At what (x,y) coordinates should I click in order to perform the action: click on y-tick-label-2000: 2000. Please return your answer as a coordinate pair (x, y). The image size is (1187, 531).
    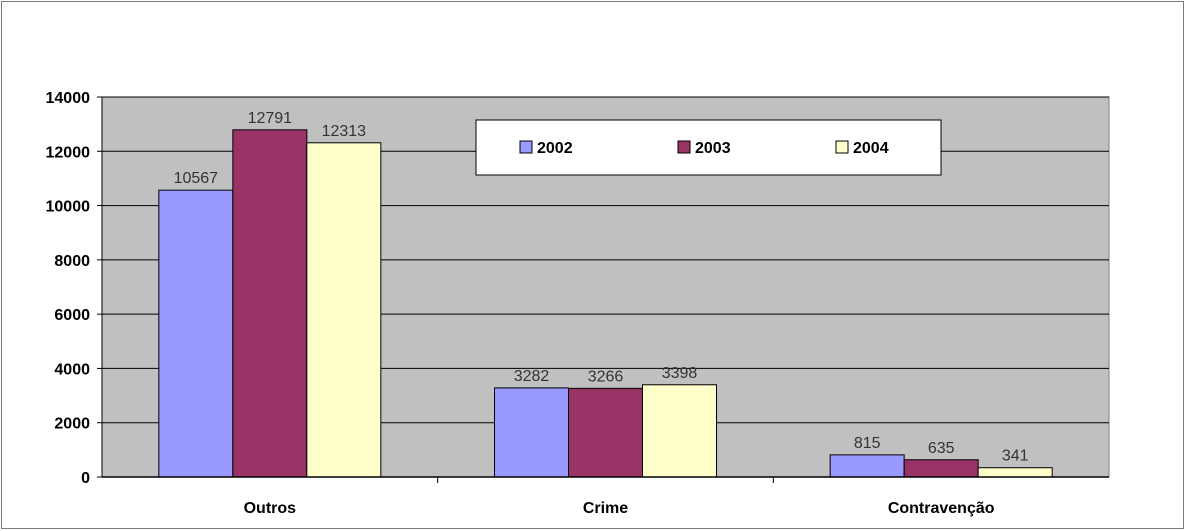
    Looking at the image, I should click on (72, 424).